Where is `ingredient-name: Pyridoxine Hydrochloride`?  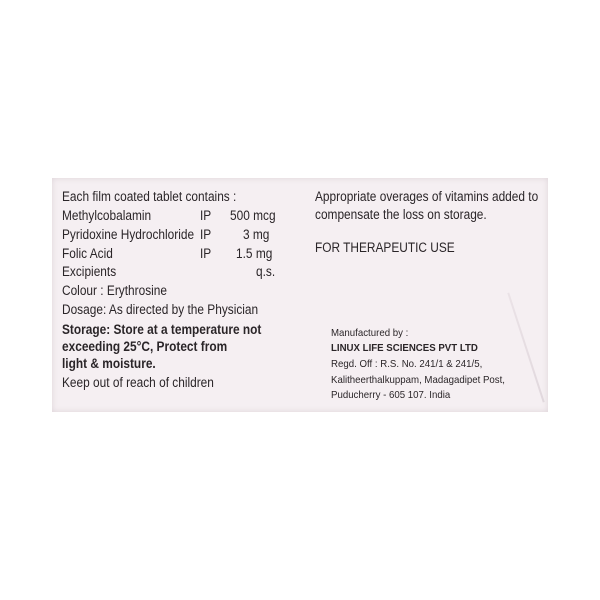 ingredient-name: Pyridoxine Hydrochloride is located at coordinates (128, 234).